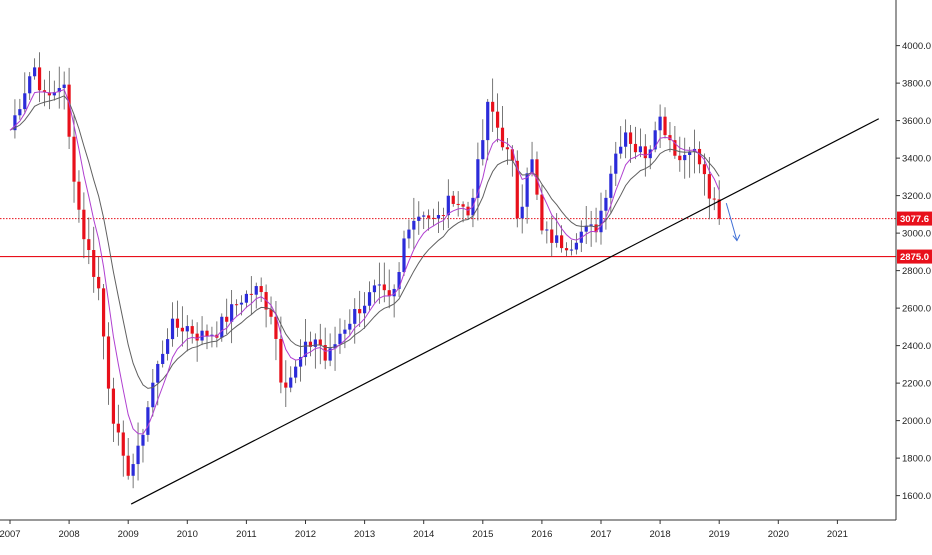 The width and height of the screenshot is (932, 555). What do you see at coordinates (246, 534) in the screenshot?
I see `x-tick-label-4: 2011` at bounding box center [246, 534].